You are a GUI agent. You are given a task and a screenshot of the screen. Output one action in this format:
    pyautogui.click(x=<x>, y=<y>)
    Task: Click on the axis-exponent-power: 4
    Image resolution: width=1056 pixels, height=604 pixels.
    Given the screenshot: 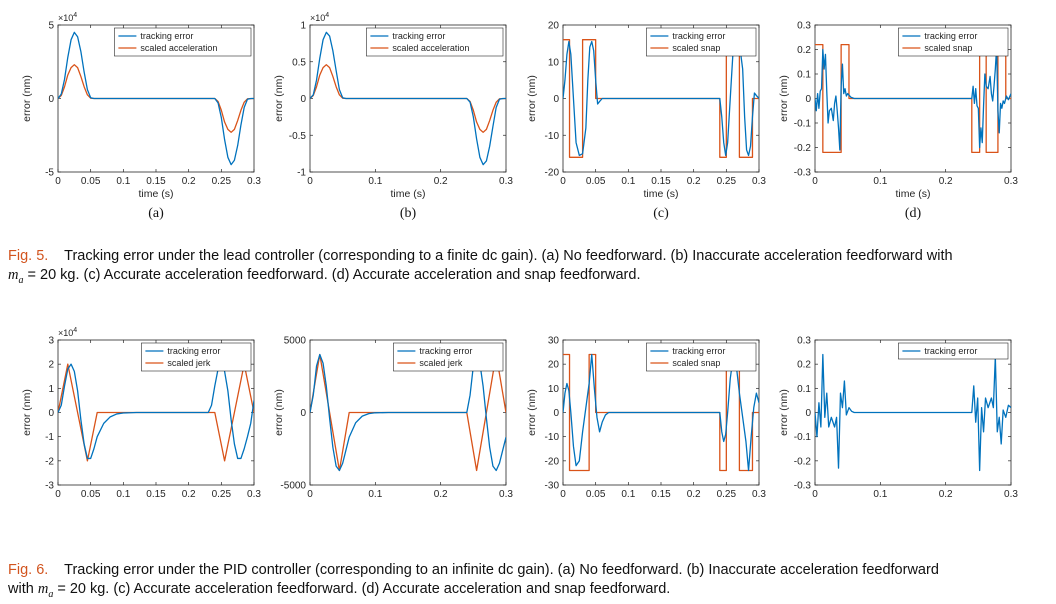 What is the action you would take?
    pyautogui.click(x=75, y=330)
    